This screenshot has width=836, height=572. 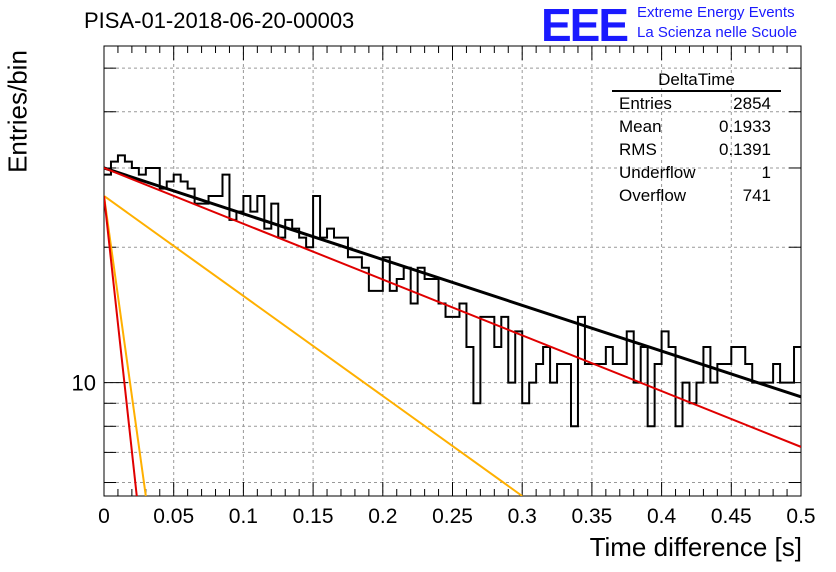 I want to click on x-tick-label: 0.15, so click(x=313, y=516).